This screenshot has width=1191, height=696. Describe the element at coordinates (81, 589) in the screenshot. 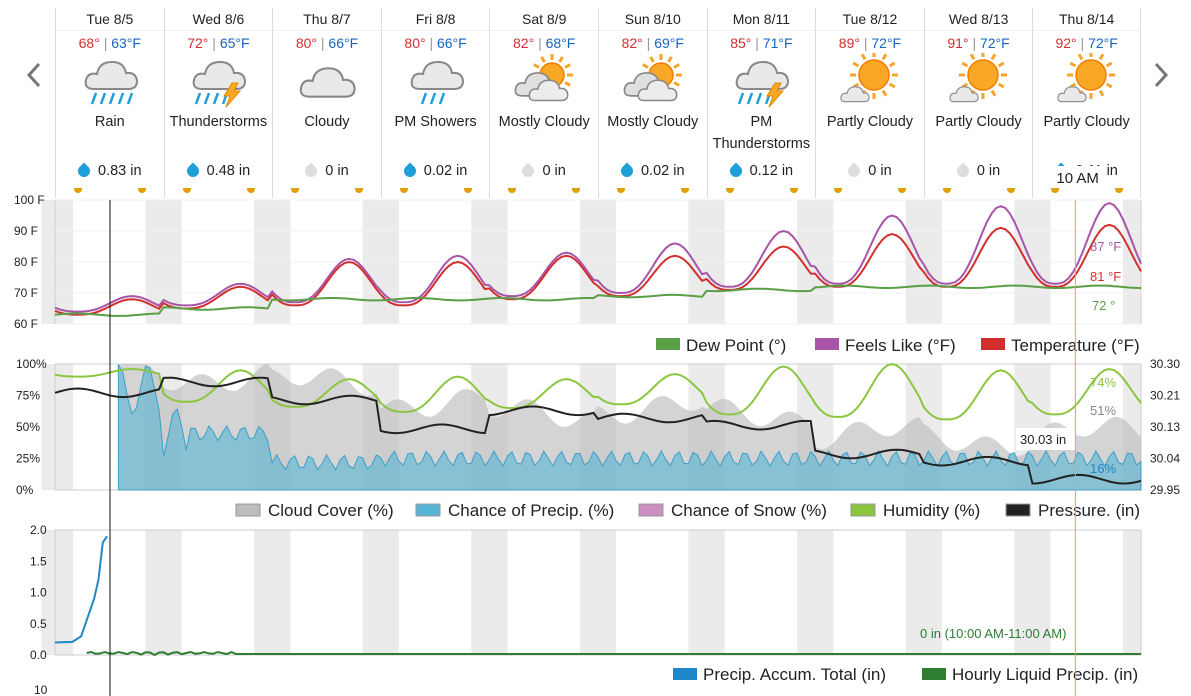

I see `precip-accum-line` at that location.